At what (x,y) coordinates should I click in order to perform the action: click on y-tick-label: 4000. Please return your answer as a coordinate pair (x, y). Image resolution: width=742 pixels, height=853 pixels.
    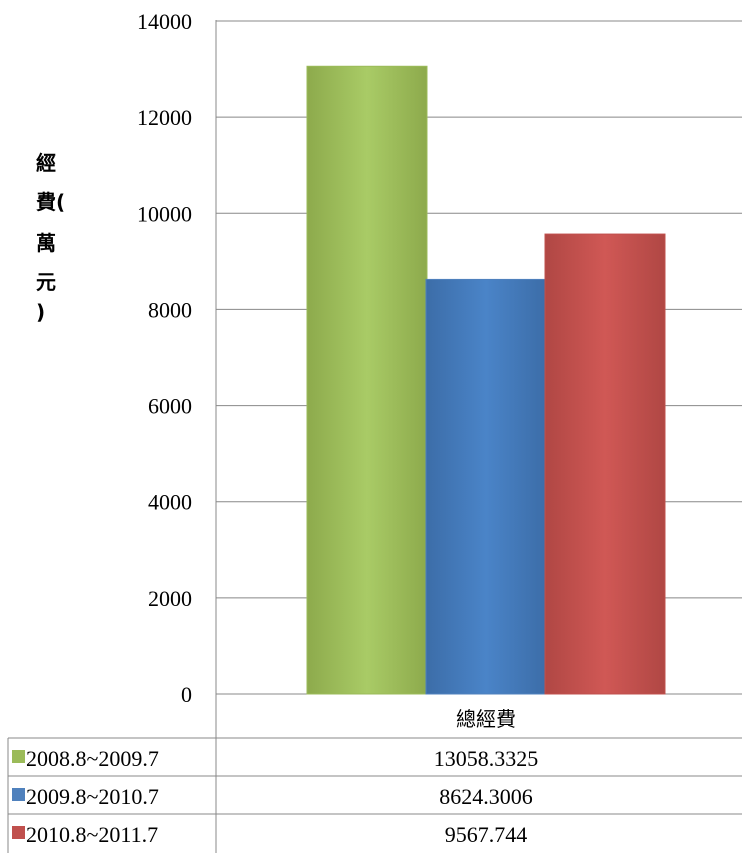
    Looking at the image, I should click on (170, 502).